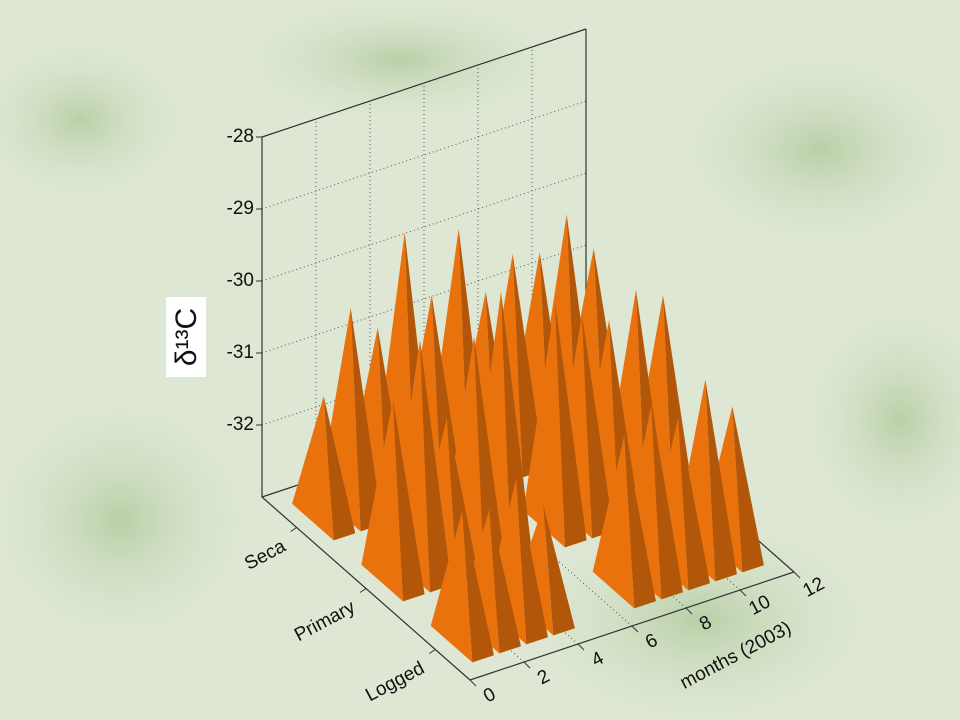 This screenshot has height=720, width=960. Describe the element at coordinates (424, 83) in the screenshot. I see `wall-edge` at that location.